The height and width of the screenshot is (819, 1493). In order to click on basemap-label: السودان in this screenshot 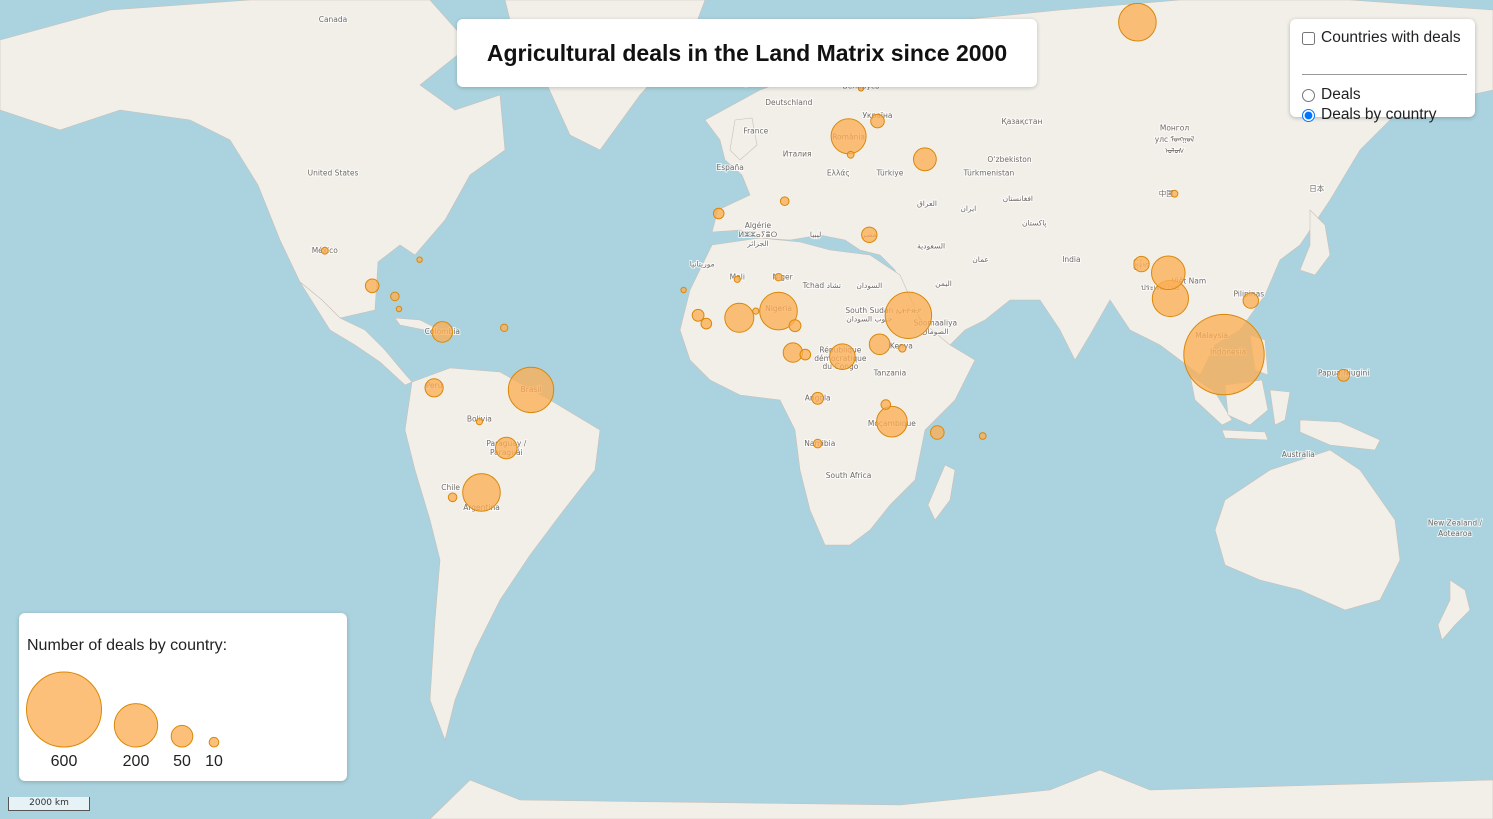, I will do `click(869, 285)`.